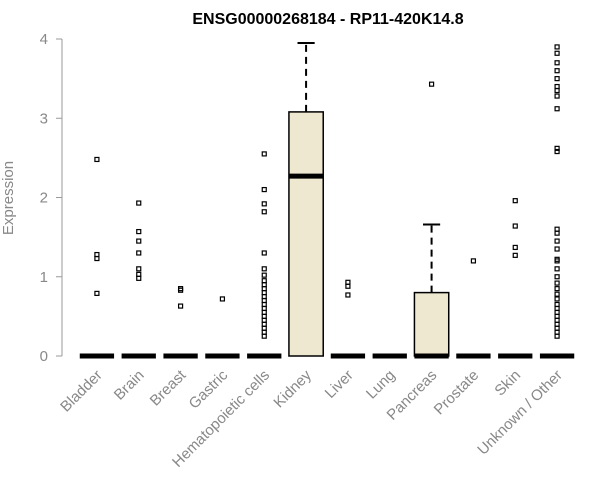 The image size is (600, 500). I want to click on x-tick-label: Bladder, so click(81, 391).